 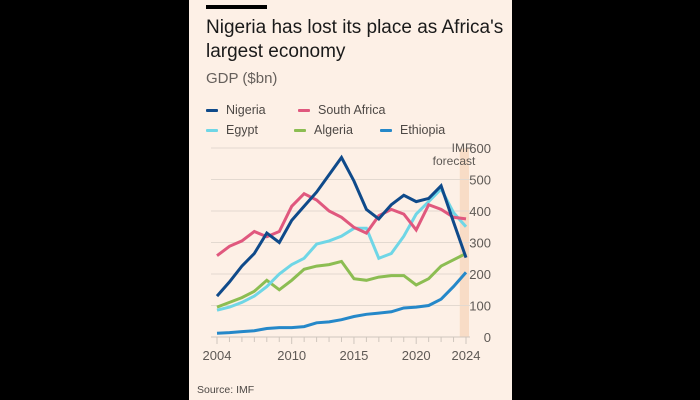 I want to click on x-tick-label: 2020, so click(x=416, y=355).